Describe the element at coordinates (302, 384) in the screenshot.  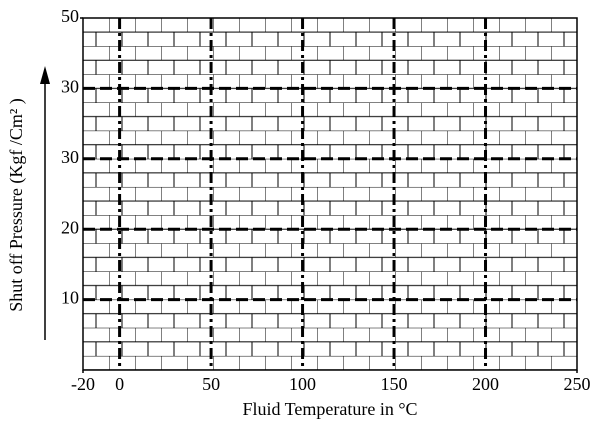
I see `x-tick-label: 100` at that location.